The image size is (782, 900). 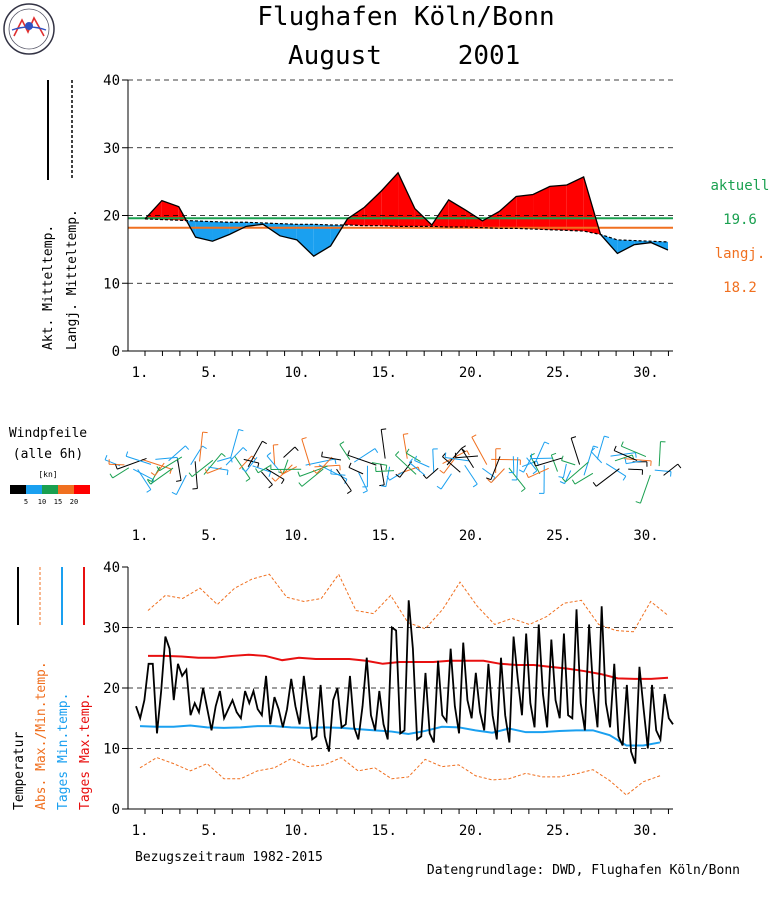 What do you see at coordinates (558, 373) in the screenshot?
I see `panel1-xtick-label: 25.` at bounding box center [558, 373].